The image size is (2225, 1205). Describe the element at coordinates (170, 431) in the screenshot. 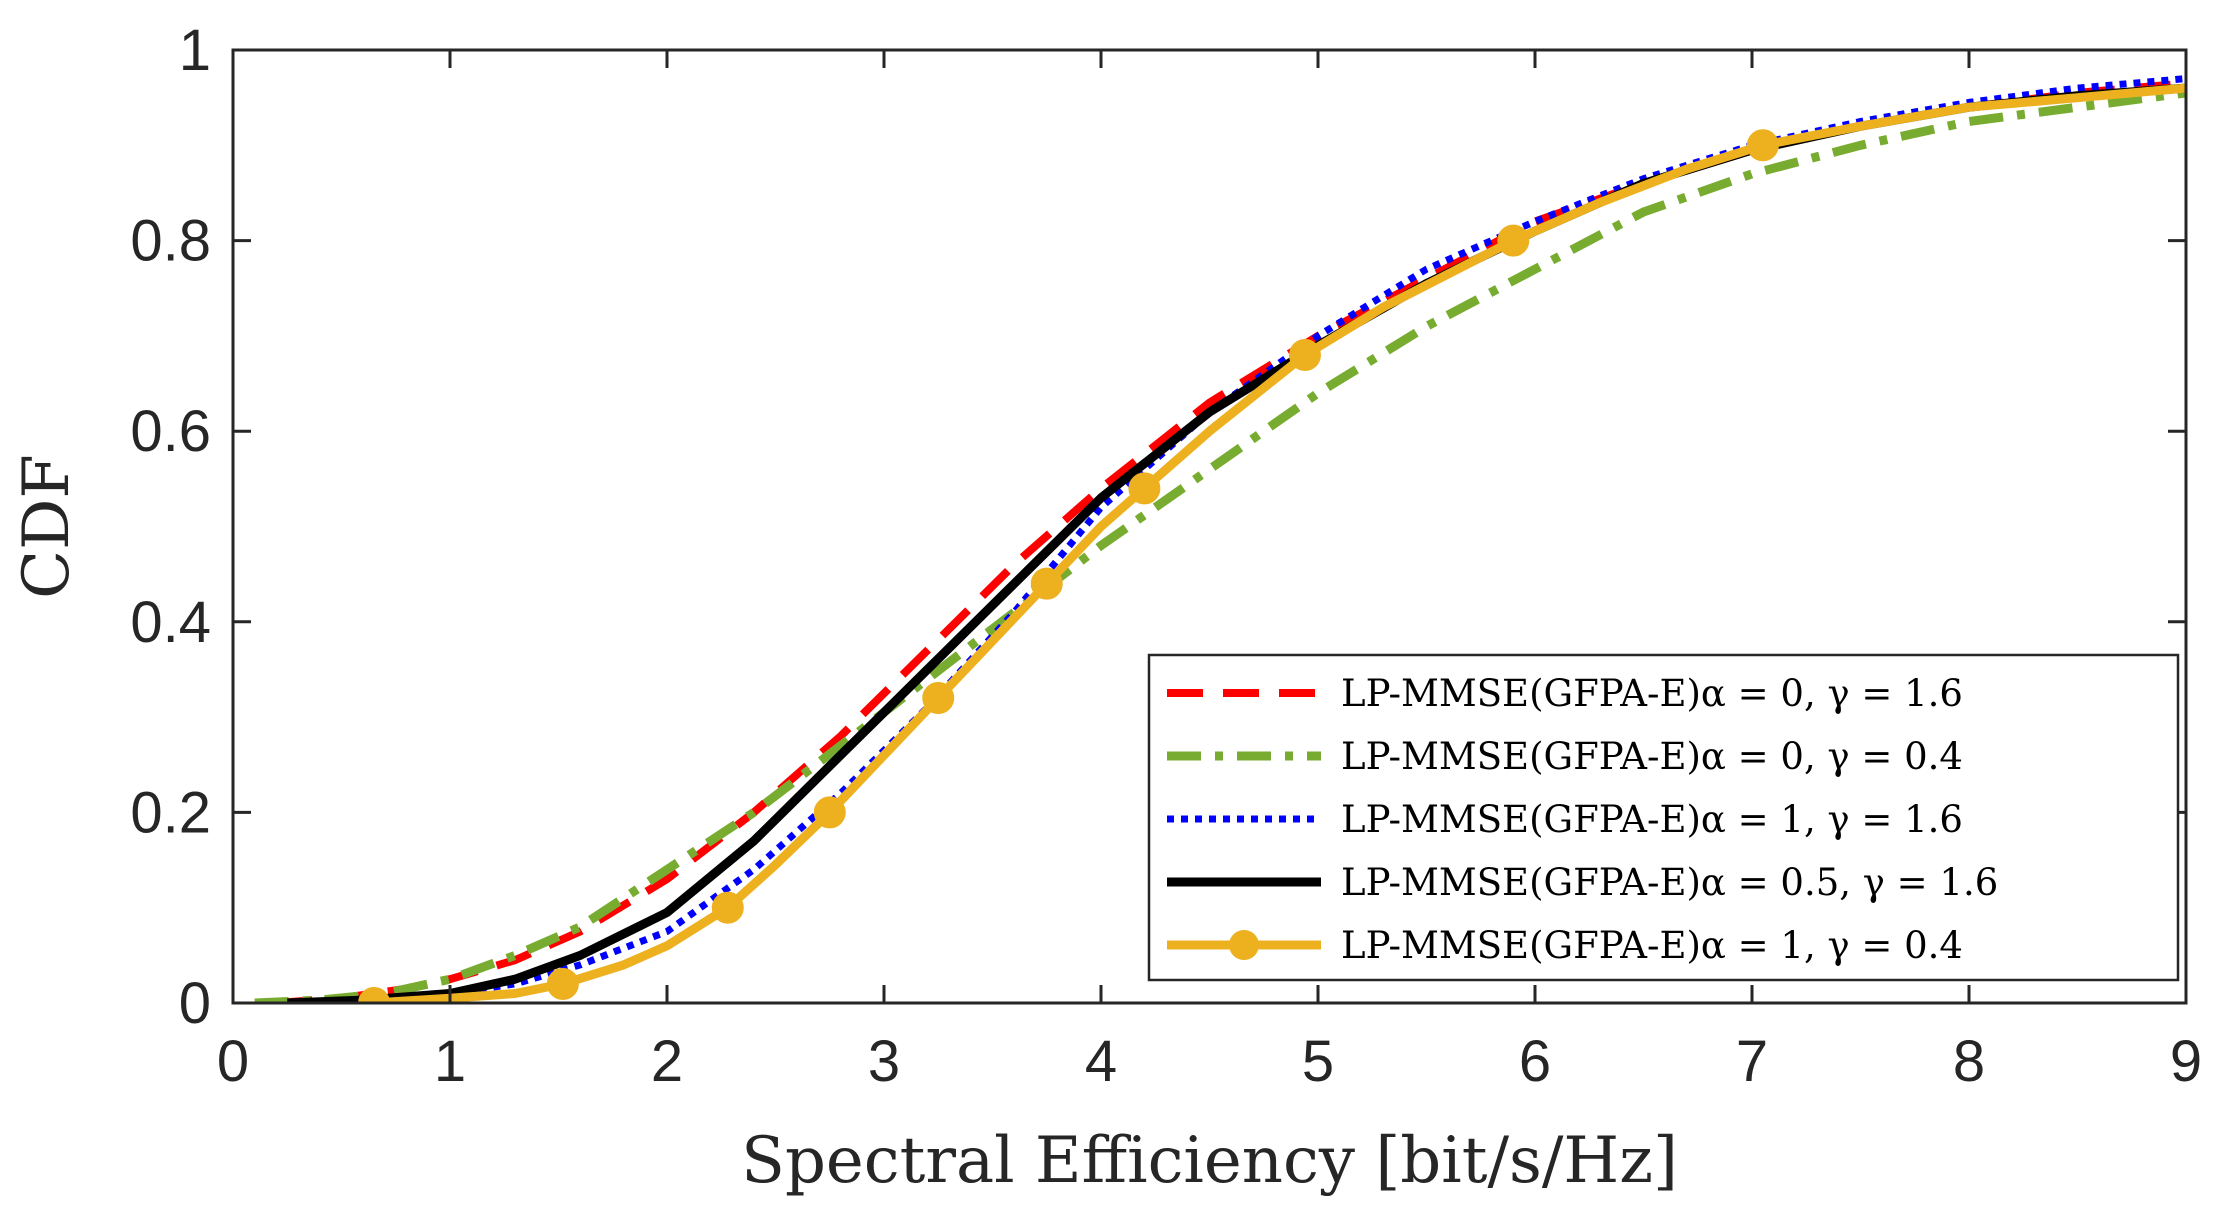

I see `y-tick-label: 0.6` at that location.